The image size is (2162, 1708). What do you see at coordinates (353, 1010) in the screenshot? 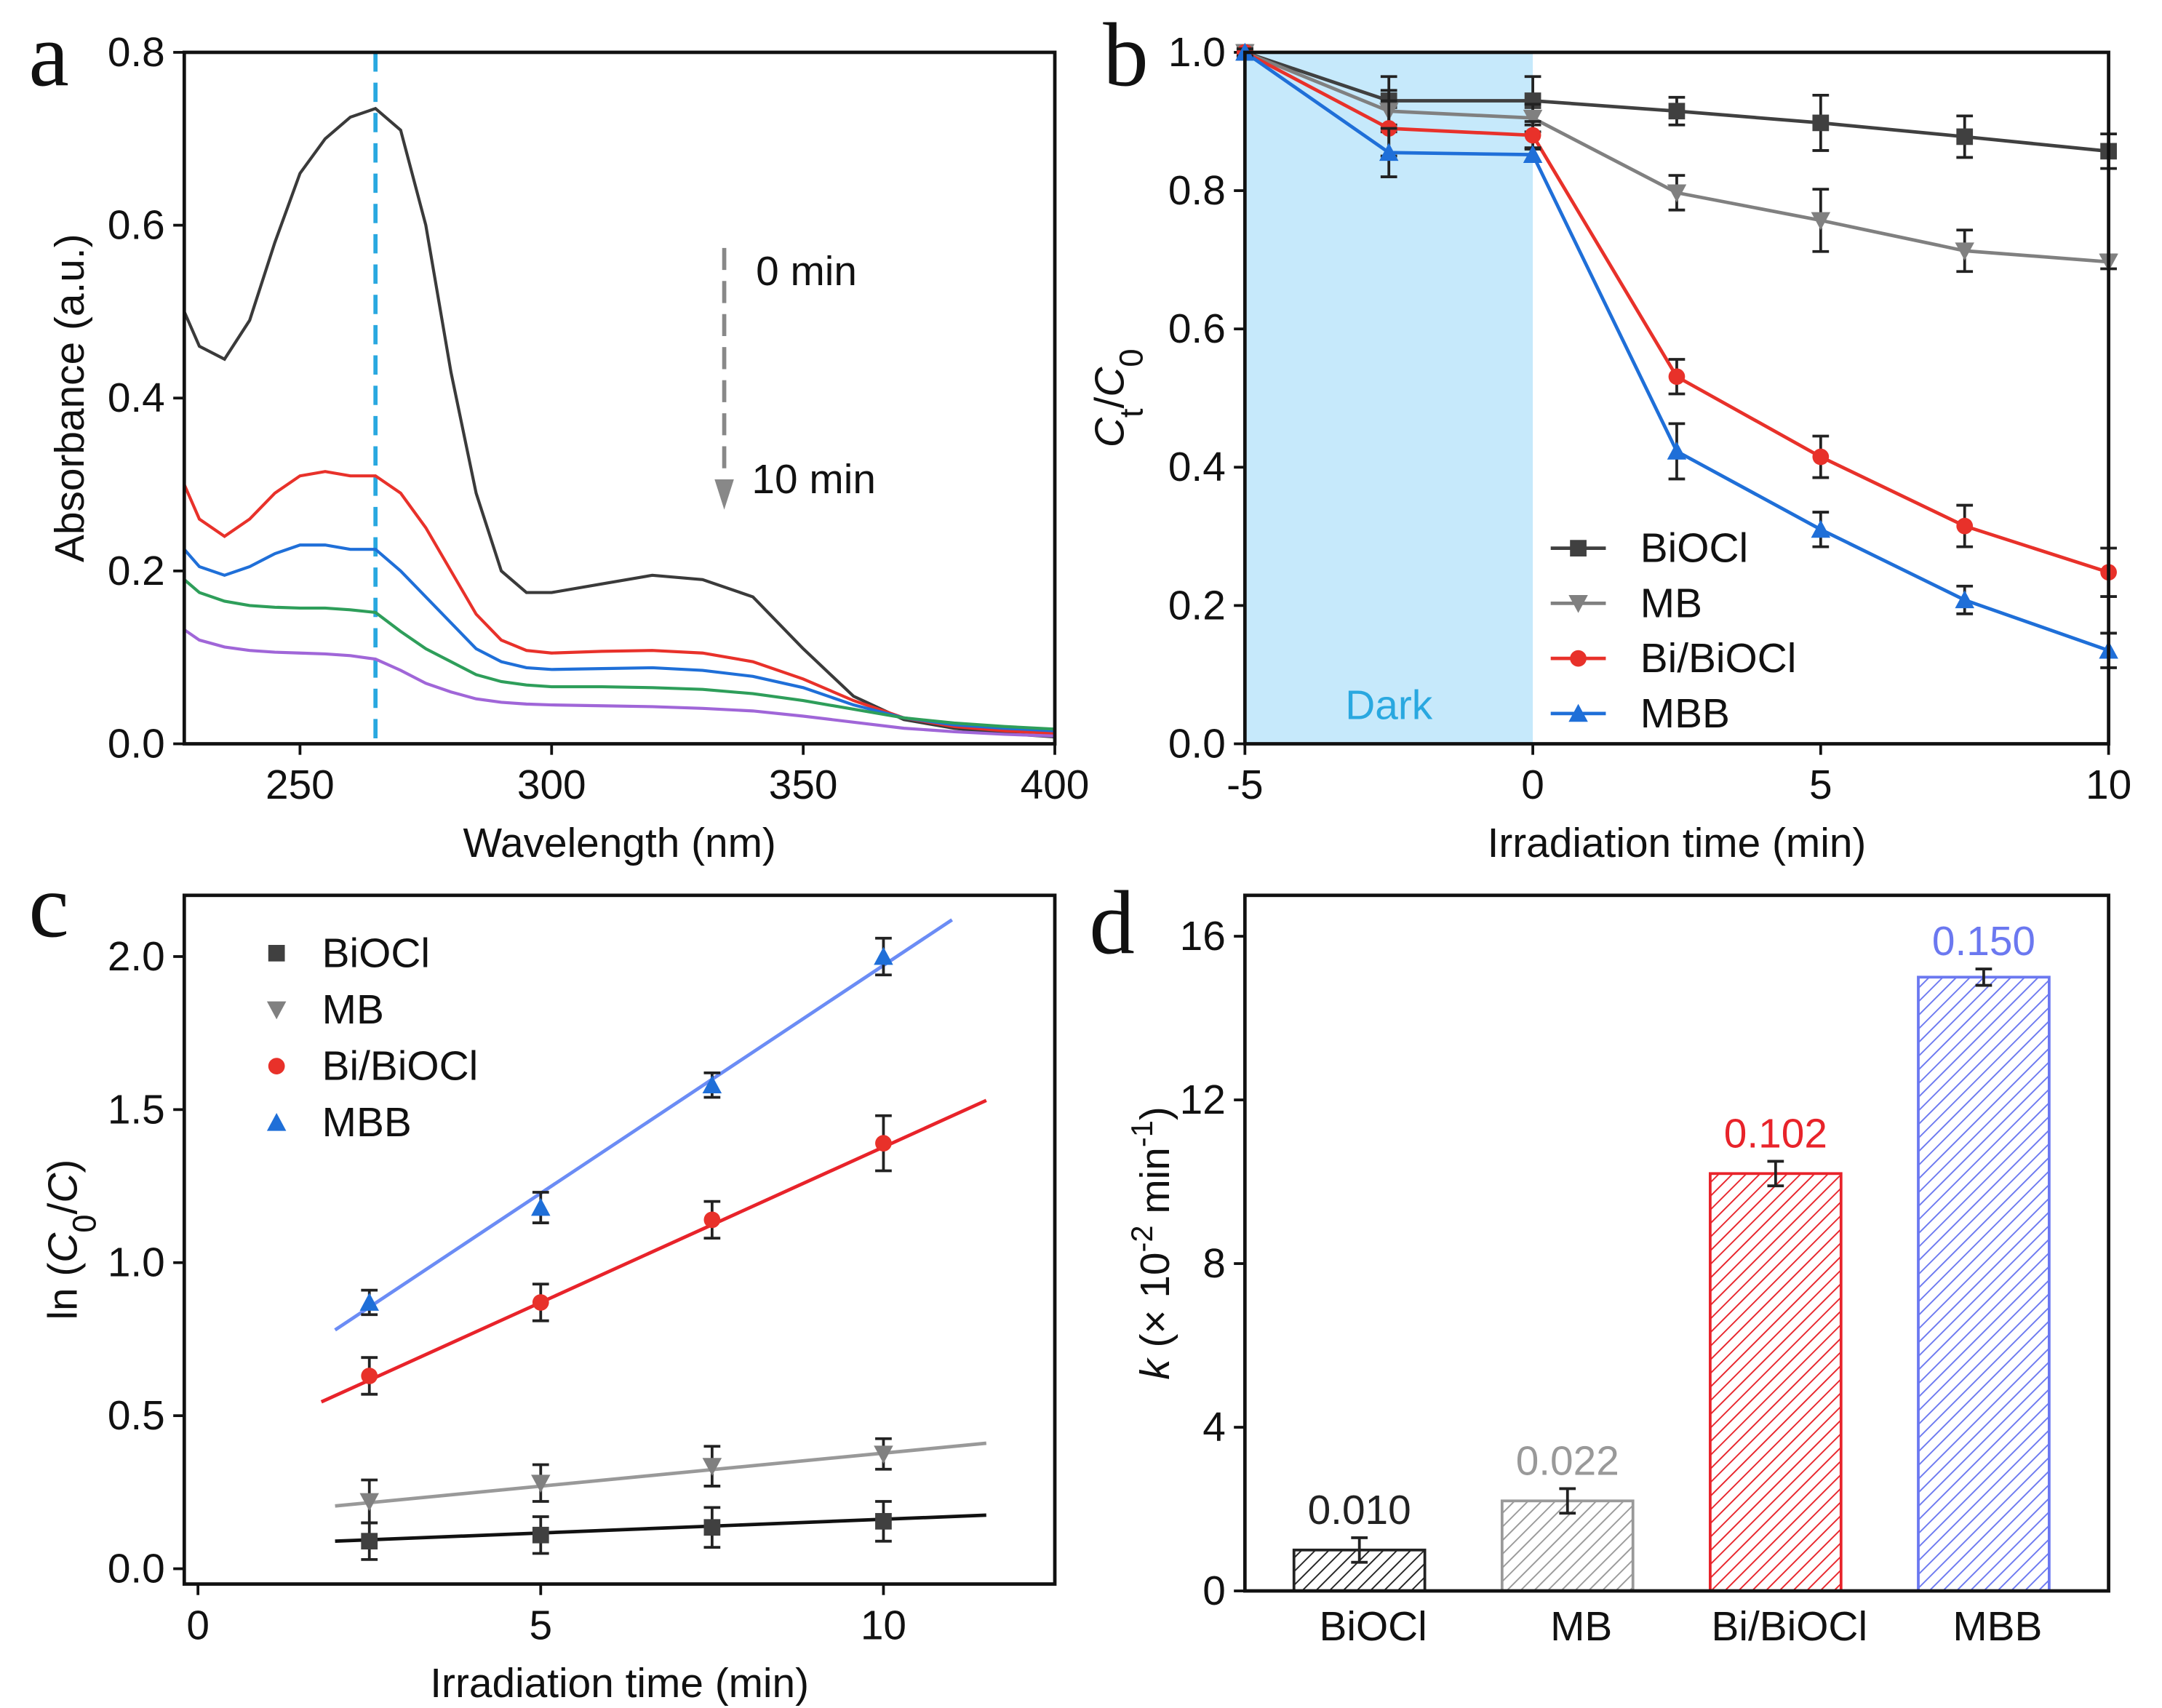
I see `legend-label: MB` at bounding box center [353, 1010].